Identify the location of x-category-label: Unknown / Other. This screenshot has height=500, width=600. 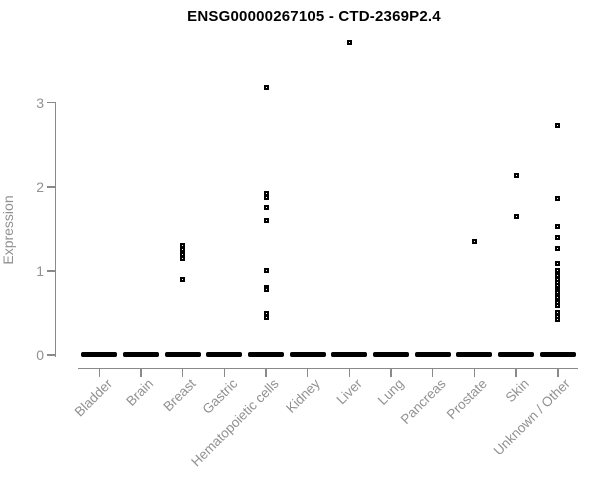
(532, 417).